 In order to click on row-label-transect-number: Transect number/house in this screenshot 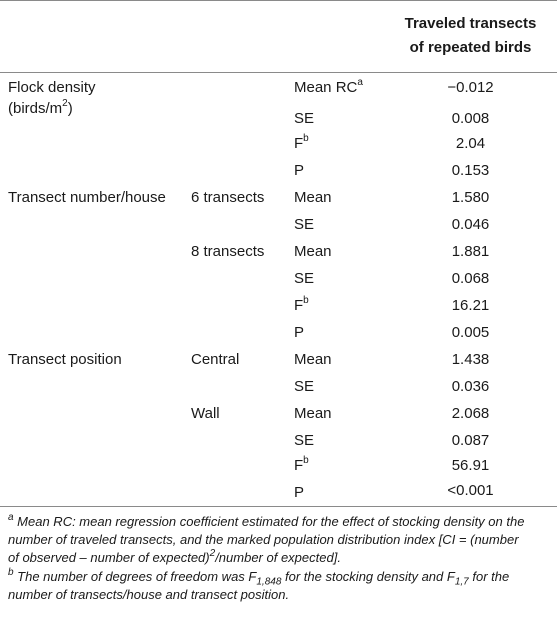, I will do `click(87, 197)`.